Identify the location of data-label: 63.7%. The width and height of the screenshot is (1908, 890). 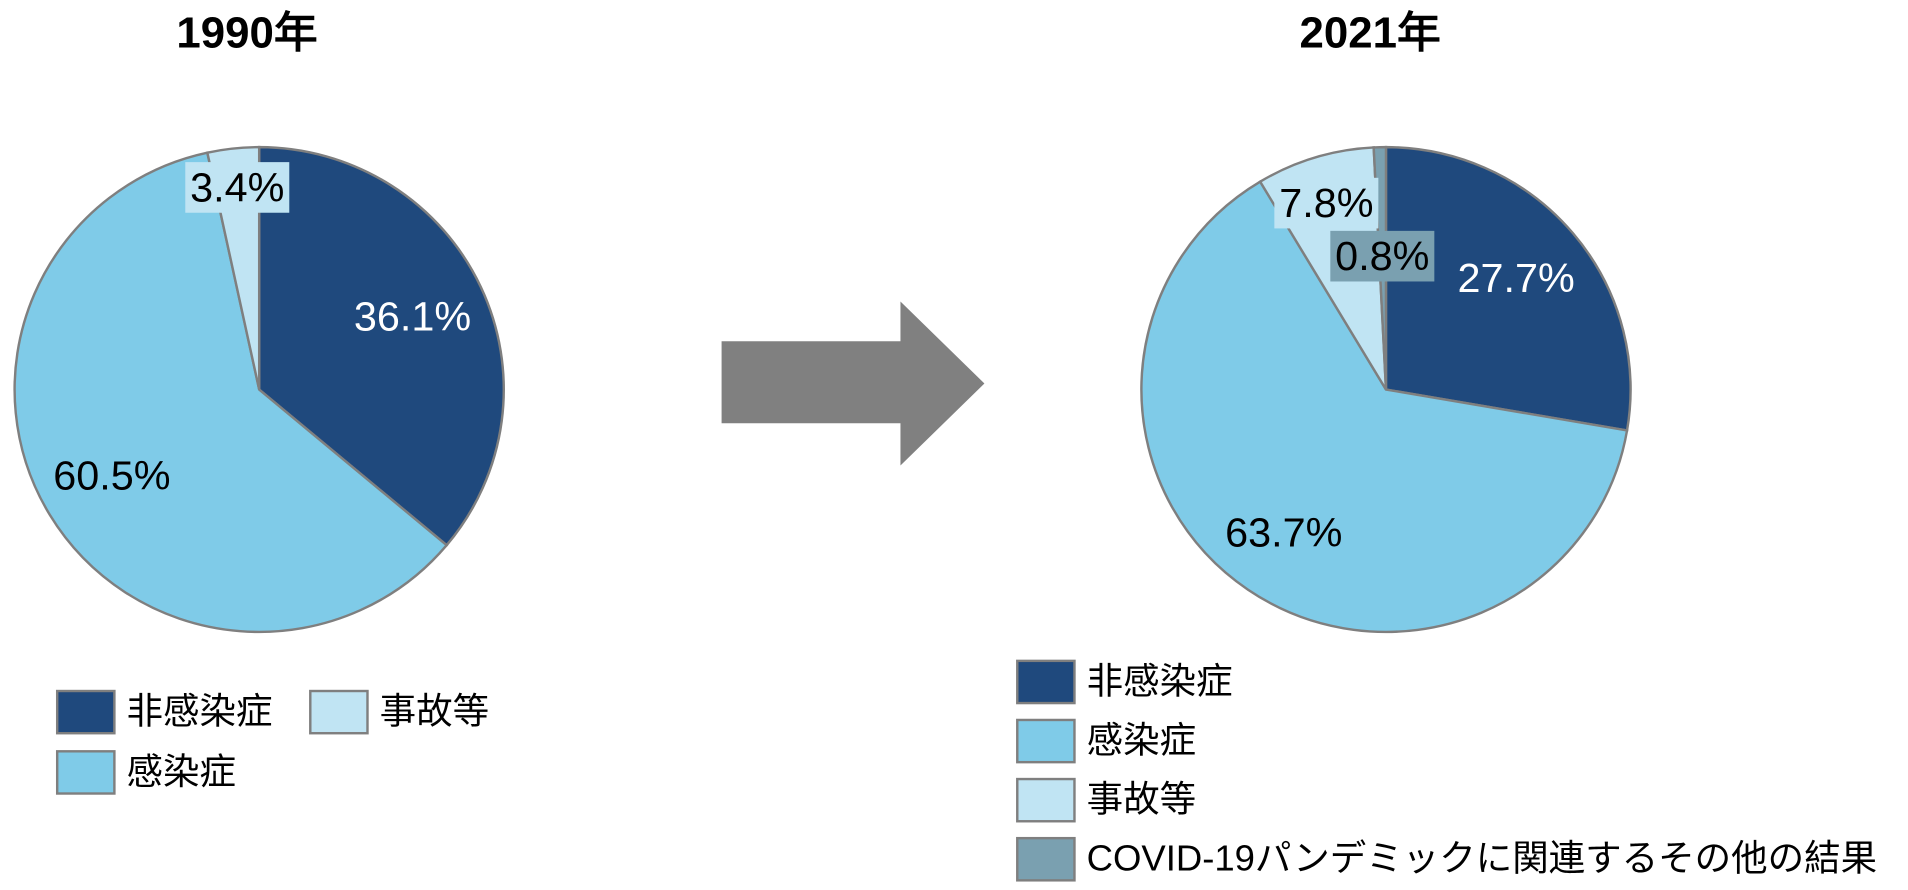
(1283, 532).